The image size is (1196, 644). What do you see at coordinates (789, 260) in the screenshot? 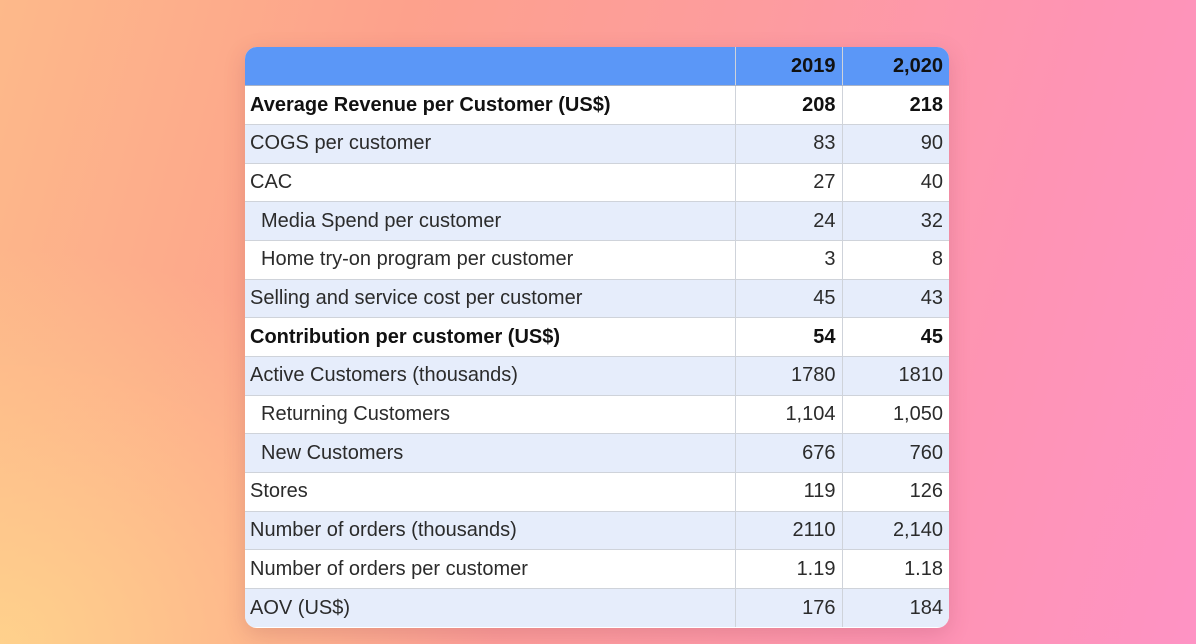
I see `value-2019: 3` at bounding box center [789, 260].